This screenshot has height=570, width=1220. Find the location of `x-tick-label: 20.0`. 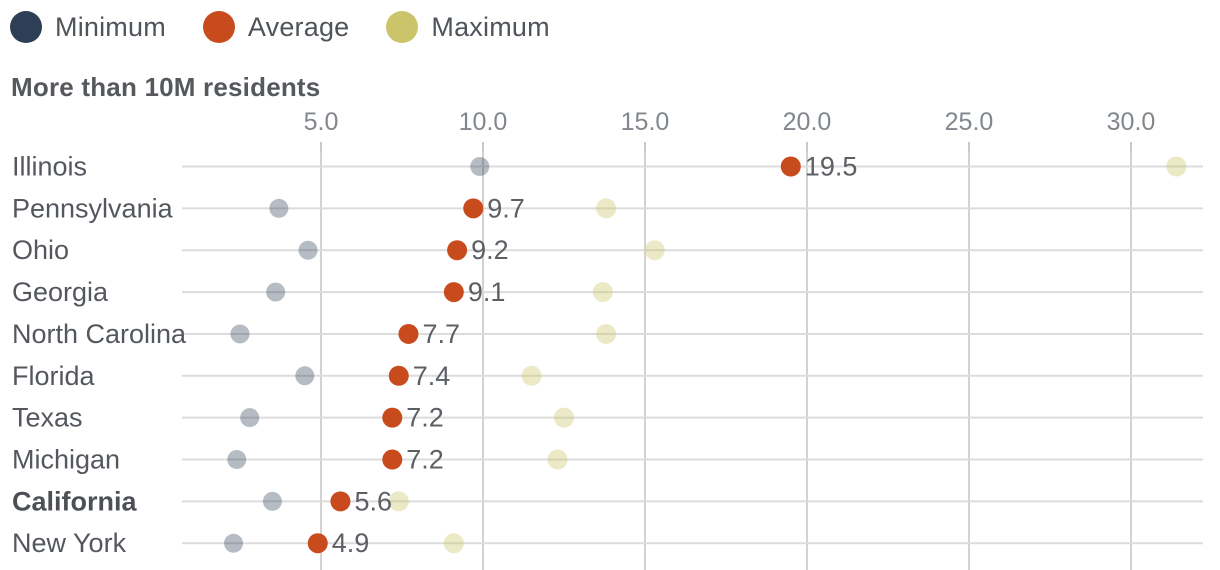

x-tick-label: 20.0 is located at coordinates (807, 122).